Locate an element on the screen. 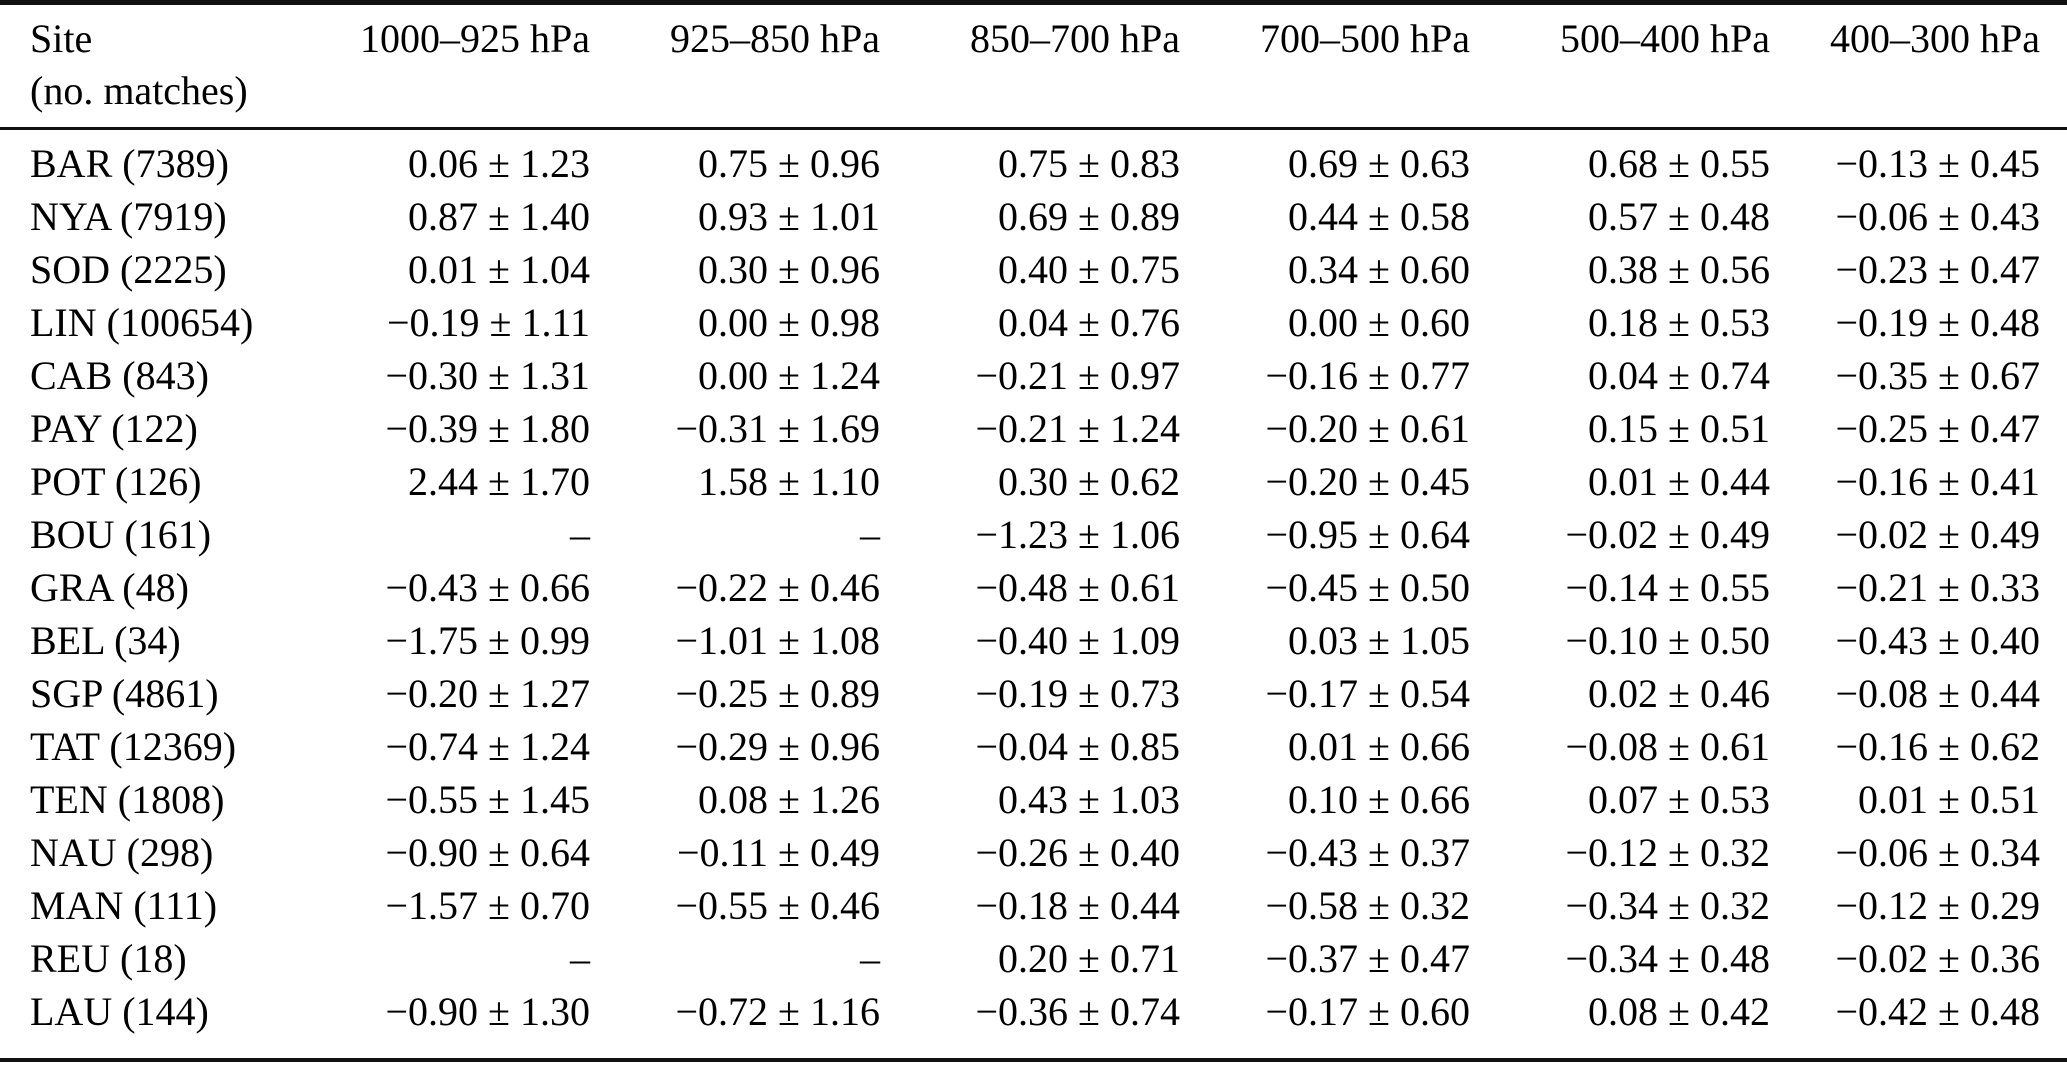 The width and height of the screenshot is (2067, 1071). column-header-400-300: 400–300 hPa is located at coordinates (1923, 66).